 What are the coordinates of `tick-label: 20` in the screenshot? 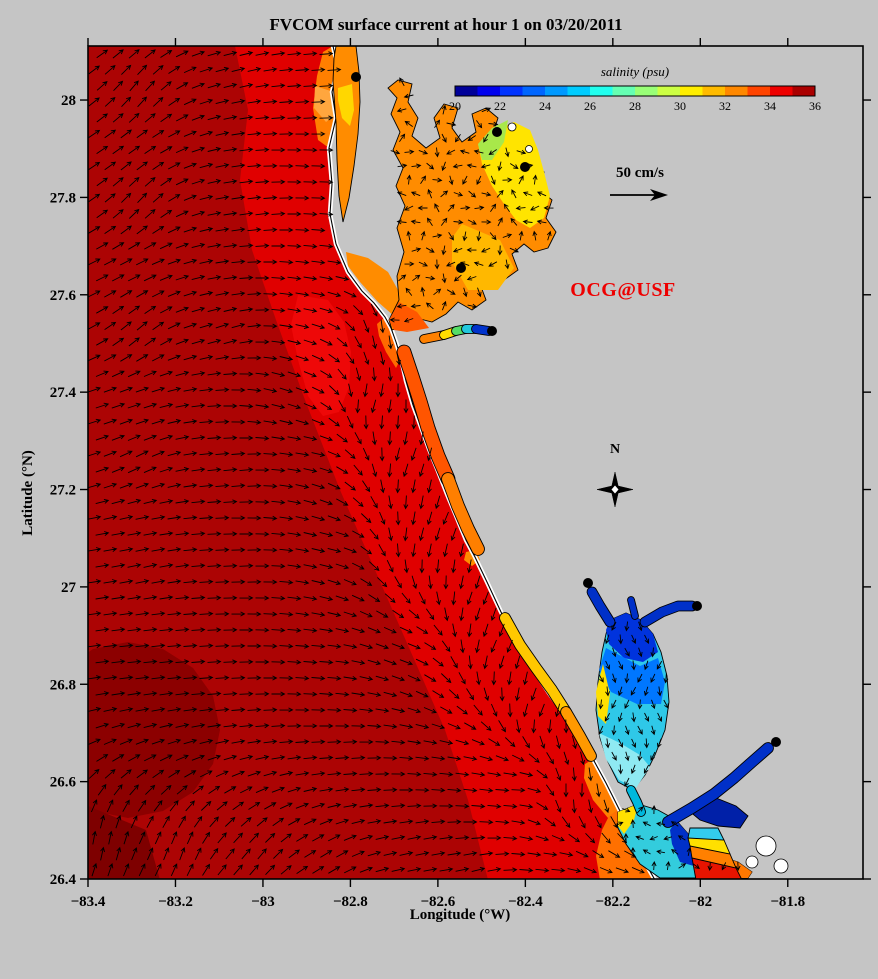 It's located at (455, 106).